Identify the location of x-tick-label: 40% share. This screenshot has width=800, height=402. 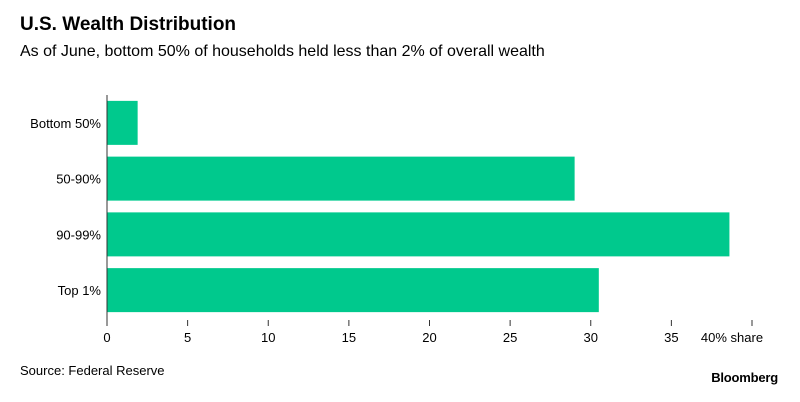
(732, 337).